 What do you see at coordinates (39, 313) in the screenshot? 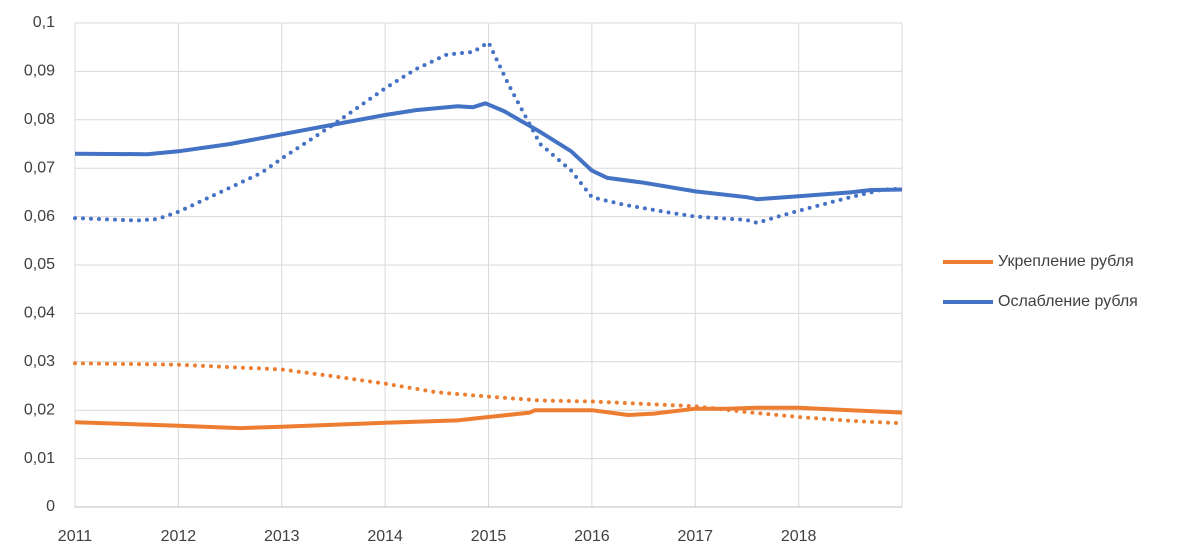
I see `y-tick-label: 0,04` at bounding box center [39, 313].